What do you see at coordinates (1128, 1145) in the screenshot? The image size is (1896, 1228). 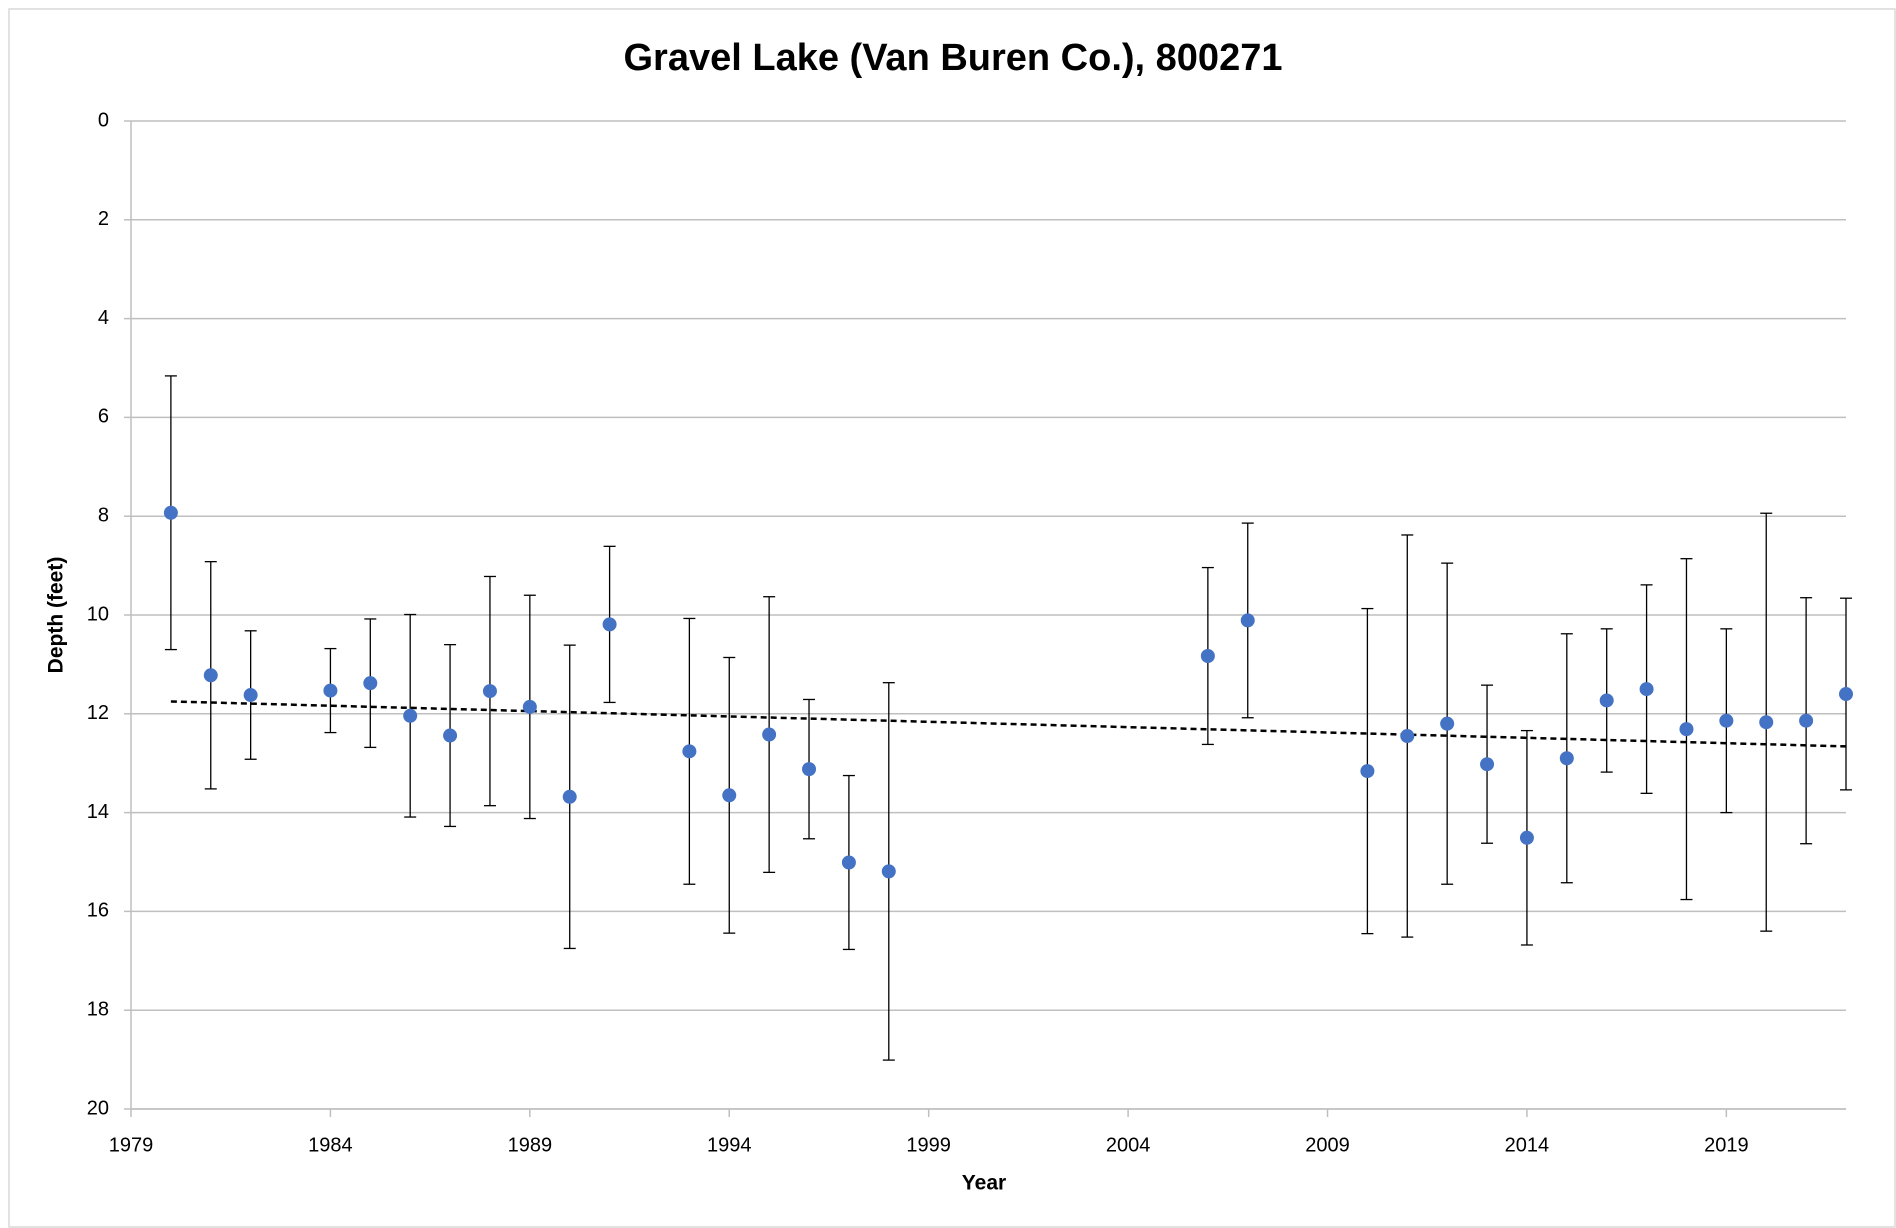 I see `x-tick-label: 2004` at bounding box center [1128, 1145].